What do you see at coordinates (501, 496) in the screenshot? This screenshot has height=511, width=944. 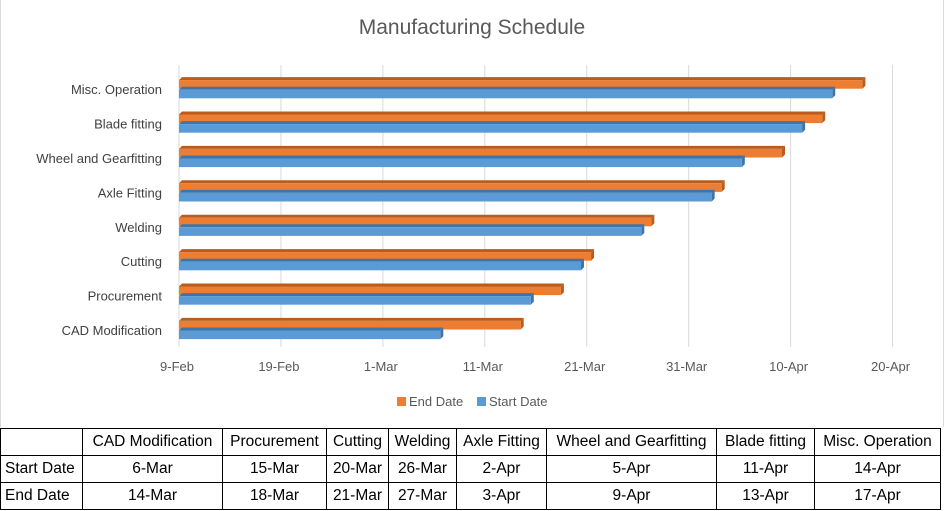 I see `table-cell: 3-Apr` at bounding box center [501, 496].